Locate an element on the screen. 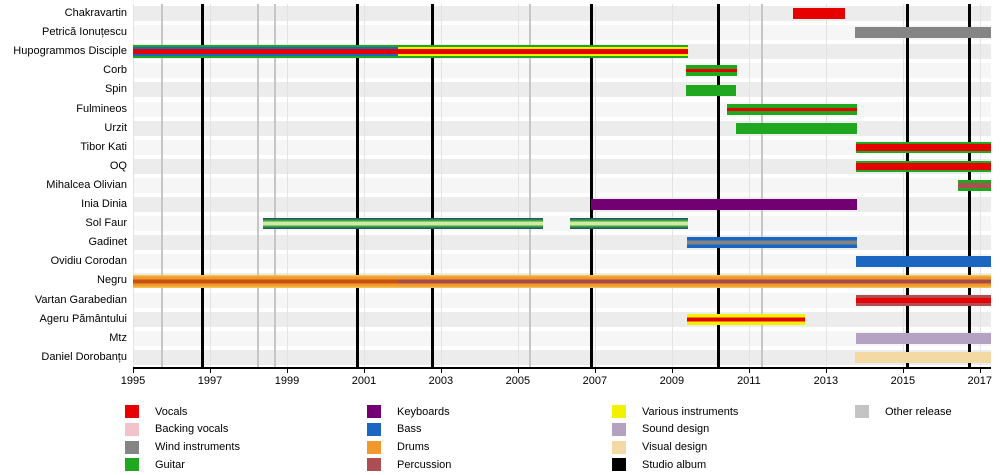 This screenshot has height=475, width=1000. legend-label: Drums is located at coordinates (413, 447).